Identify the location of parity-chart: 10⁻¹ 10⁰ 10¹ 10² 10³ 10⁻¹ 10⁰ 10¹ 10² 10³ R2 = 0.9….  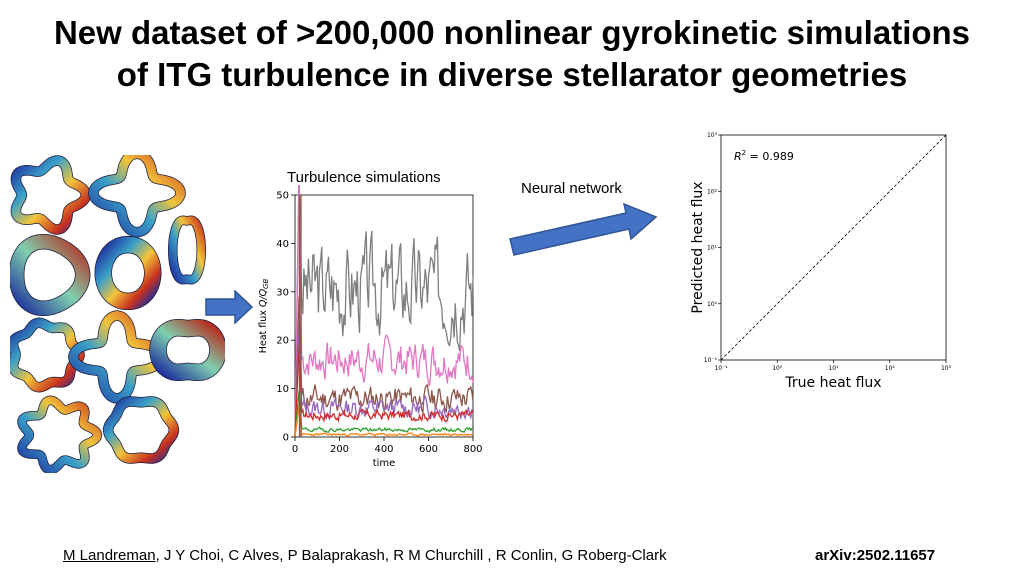
(821, 261).